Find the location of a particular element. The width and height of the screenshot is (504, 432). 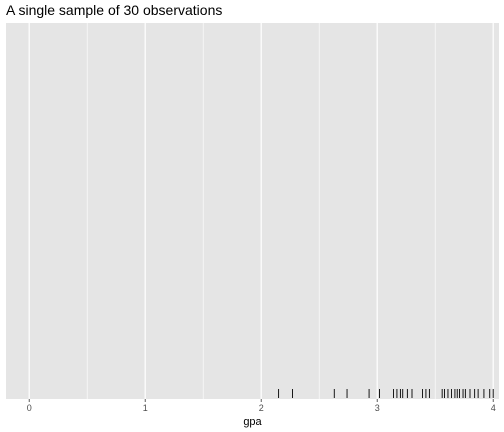

x-tick-label: 2 is located at coordinates (261, 408).